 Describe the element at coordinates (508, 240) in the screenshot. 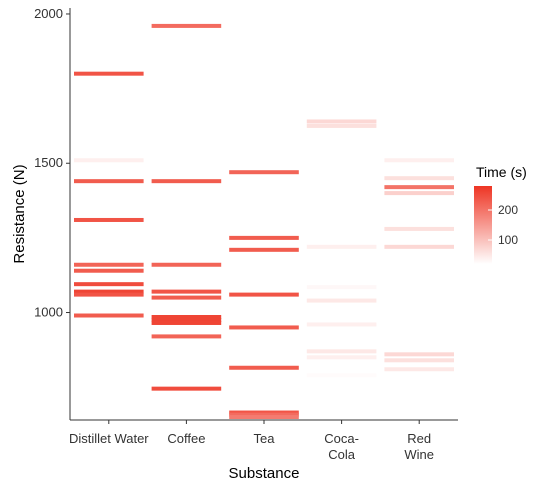

I see `legend-tick-label: 100` at that location.